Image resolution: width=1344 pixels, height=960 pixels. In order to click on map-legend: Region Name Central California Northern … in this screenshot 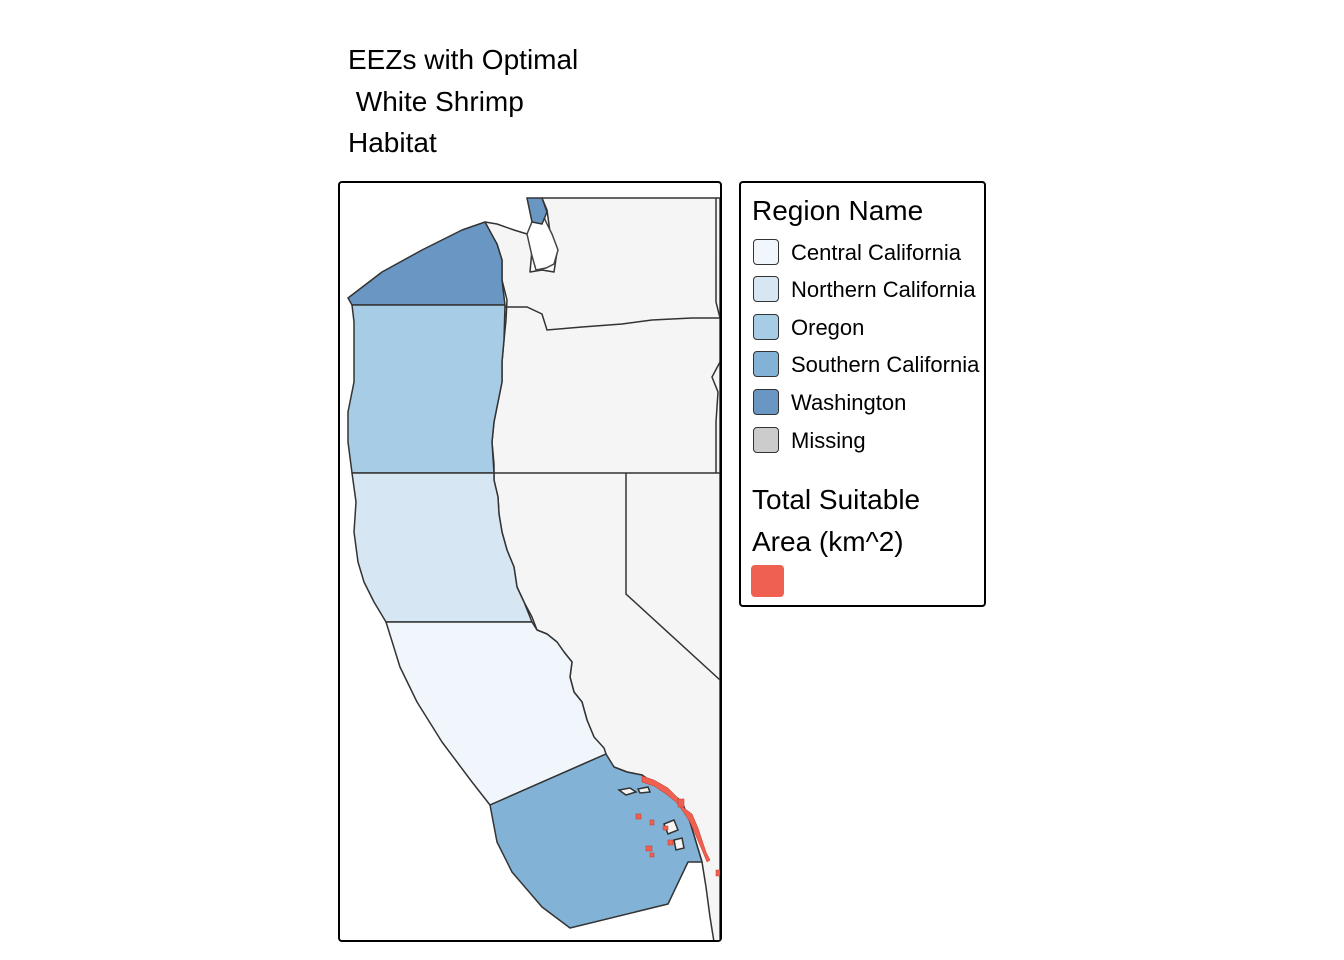, I will do `click(862, 394)`.